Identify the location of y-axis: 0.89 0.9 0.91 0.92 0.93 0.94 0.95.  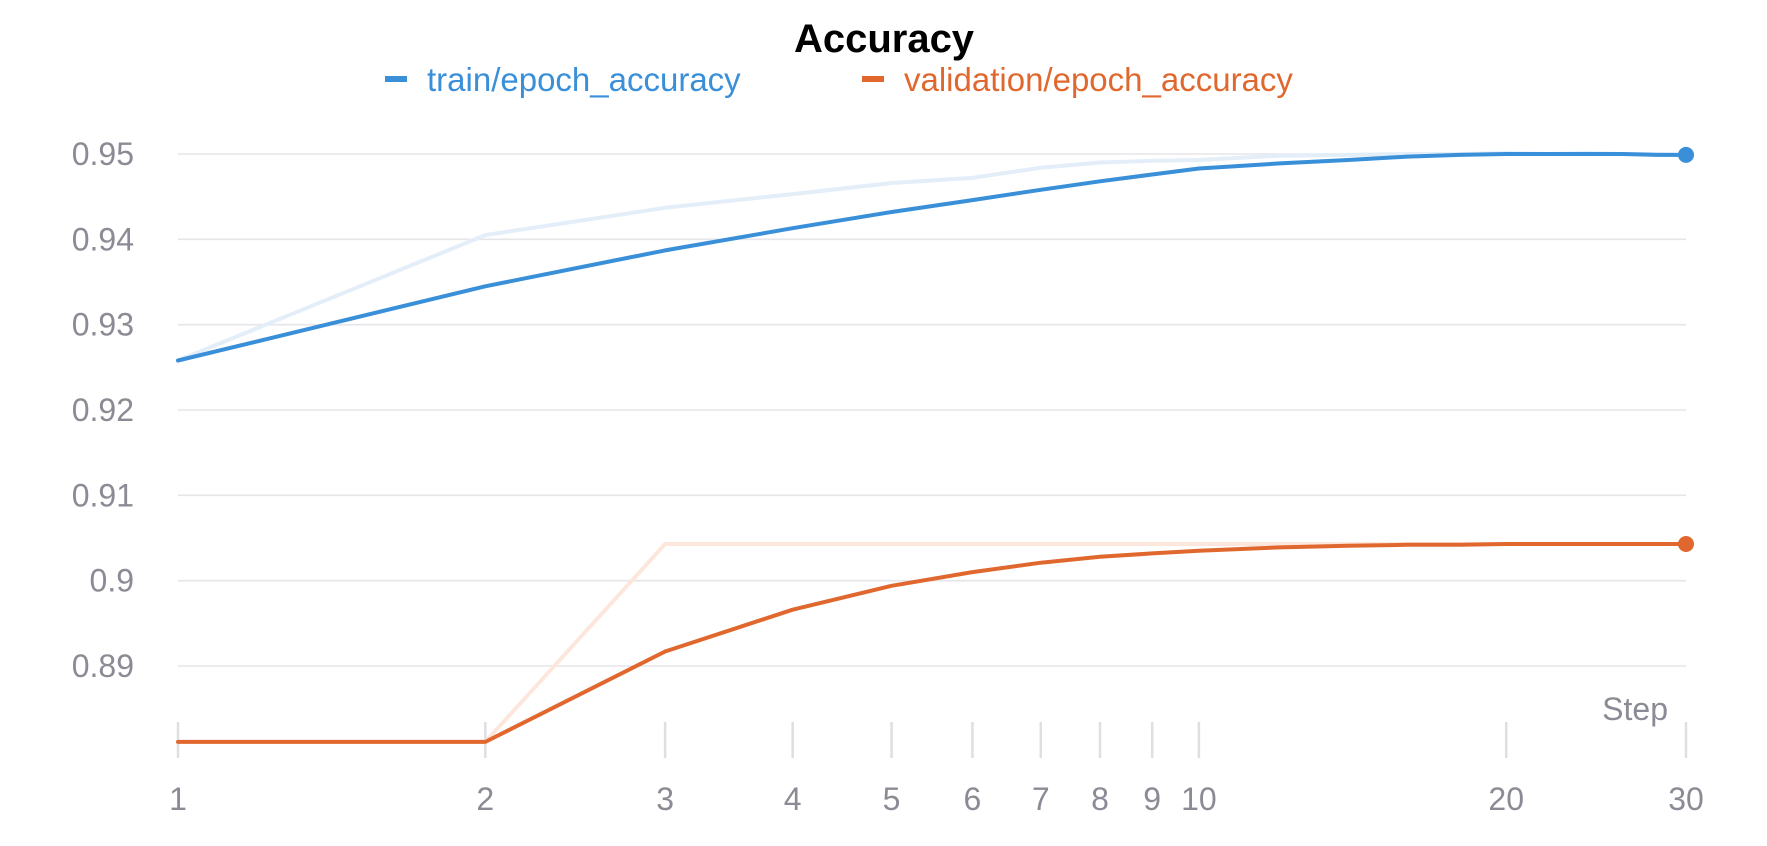
(103, 410).